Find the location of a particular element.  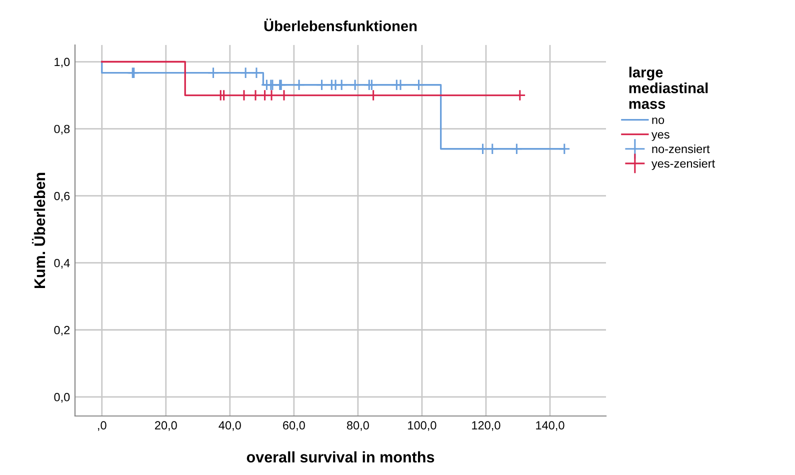

legend-label: yes is located at coordinates (660, 136).